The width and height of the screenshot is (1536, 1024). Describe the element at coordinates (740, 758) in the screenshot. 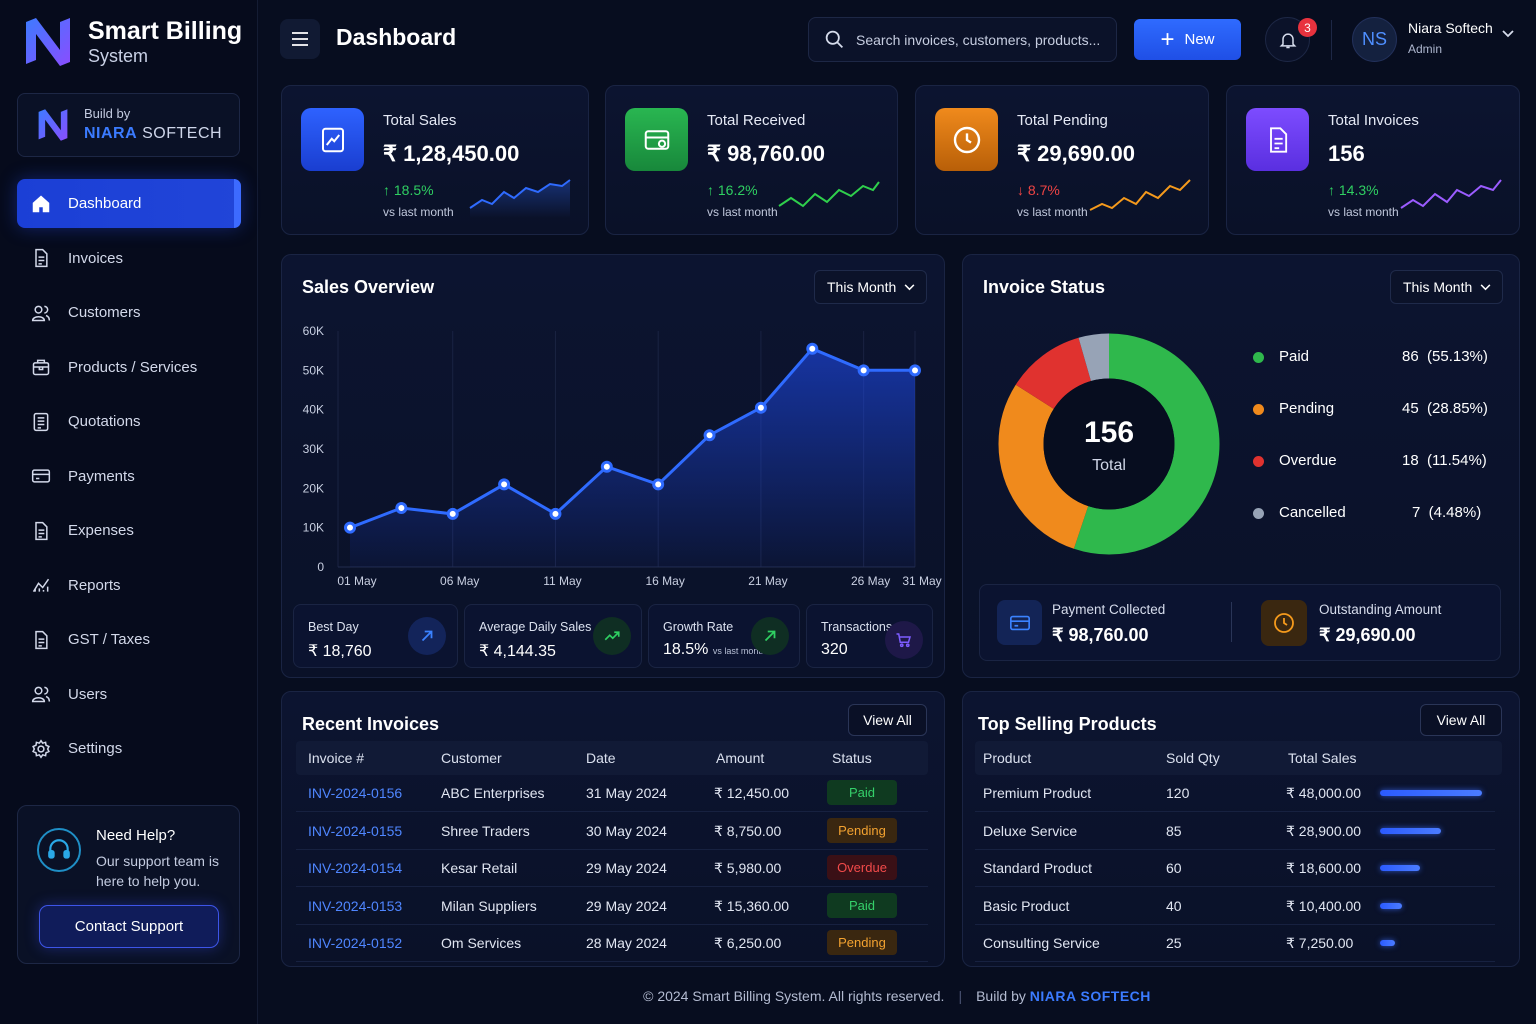

I see `column-header: Amount` at that location.